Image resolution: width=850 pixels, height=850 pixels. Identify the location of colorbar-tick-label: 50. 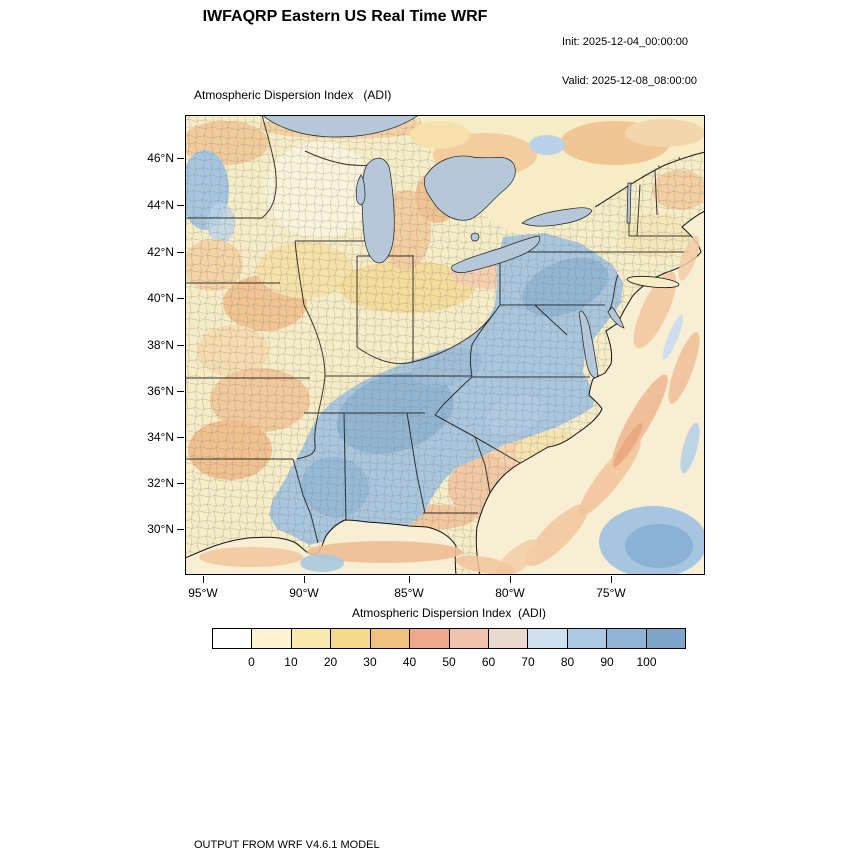
(449, 662).